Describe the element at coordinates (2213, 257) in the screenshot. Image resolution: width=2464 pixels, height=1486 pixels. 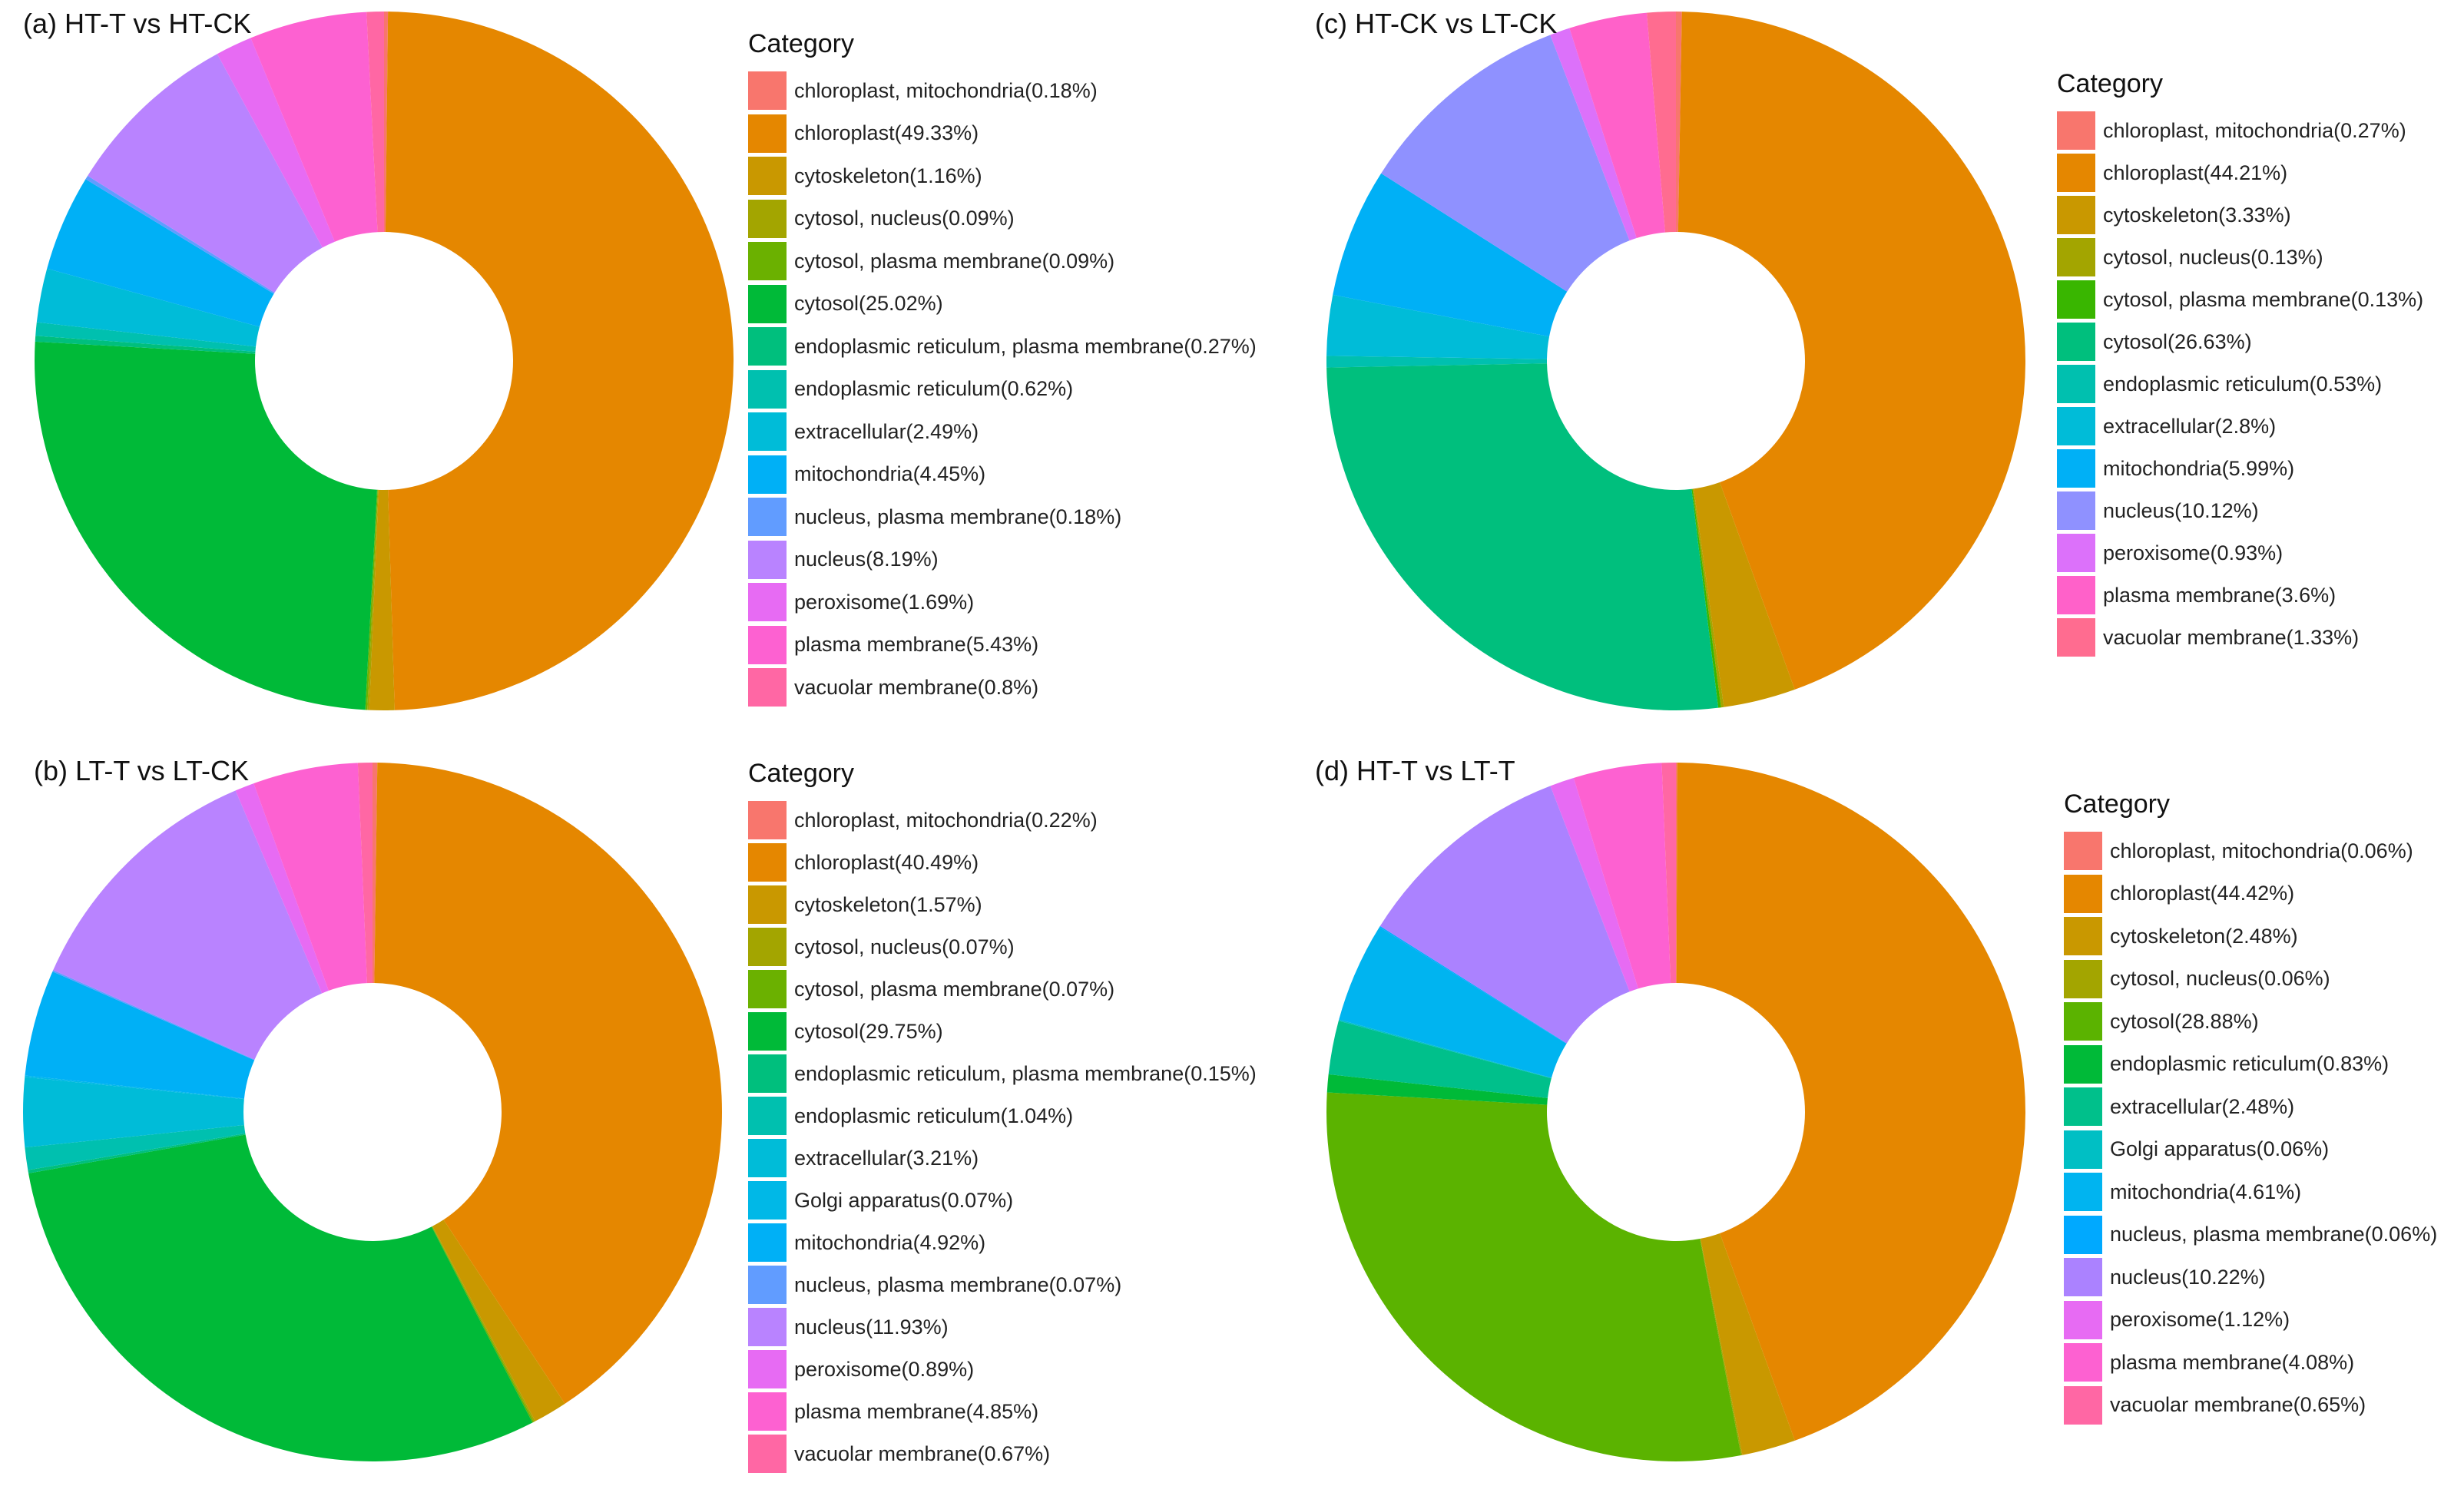
I see `legend-label: cytosol, nucleus(0.13%)` at that location.